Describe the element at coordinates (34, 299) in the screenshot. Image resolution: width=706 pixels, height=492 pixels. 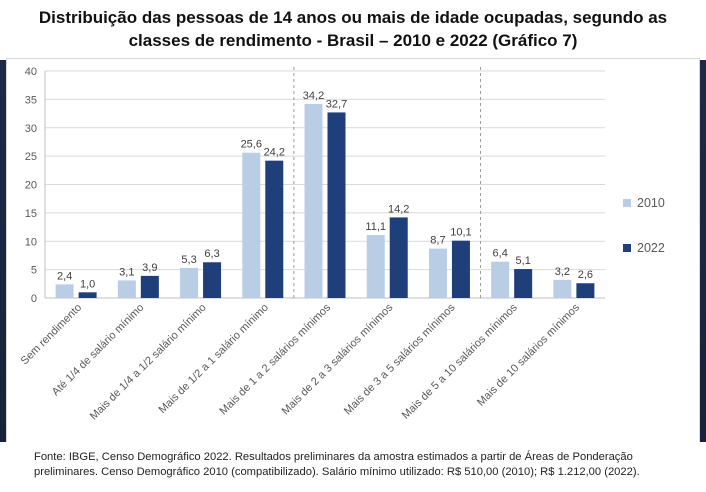
I see `y-tick-label: 0` at that location.